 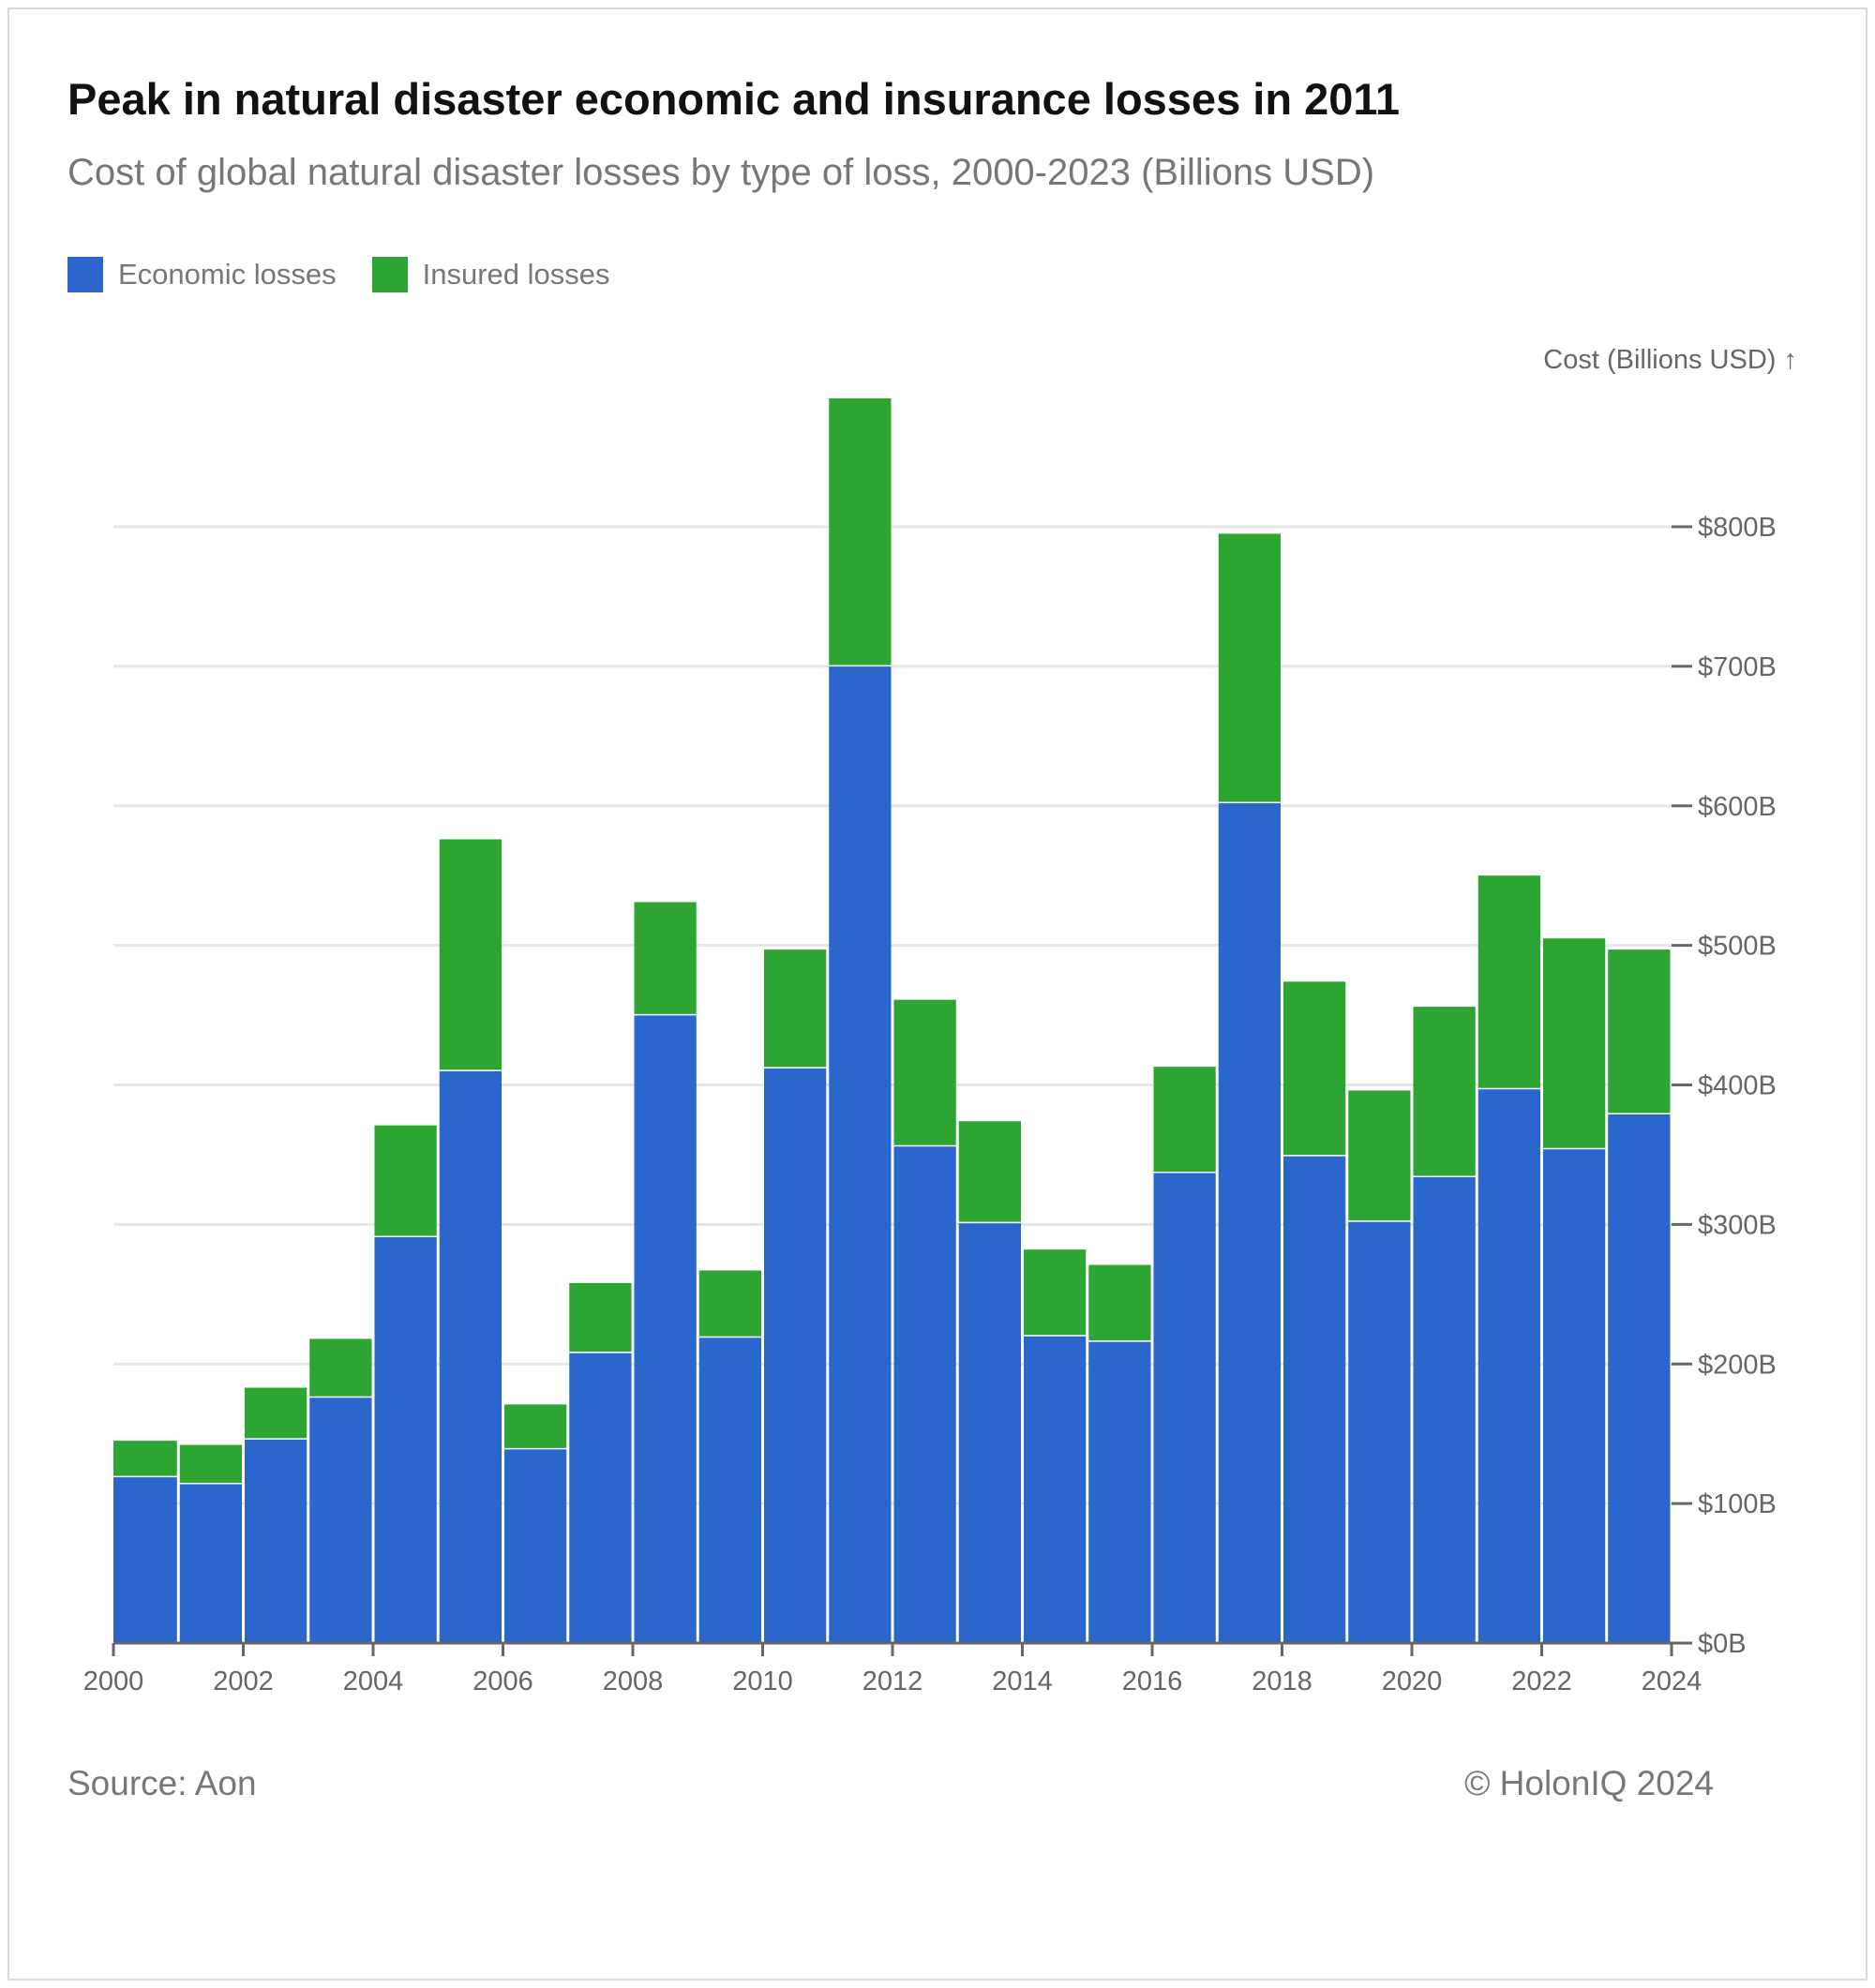 What do you see at coordinates (276, 1541) in the screenshot?
I see `bar-economic-2002` at bounding box center [276, 1541].